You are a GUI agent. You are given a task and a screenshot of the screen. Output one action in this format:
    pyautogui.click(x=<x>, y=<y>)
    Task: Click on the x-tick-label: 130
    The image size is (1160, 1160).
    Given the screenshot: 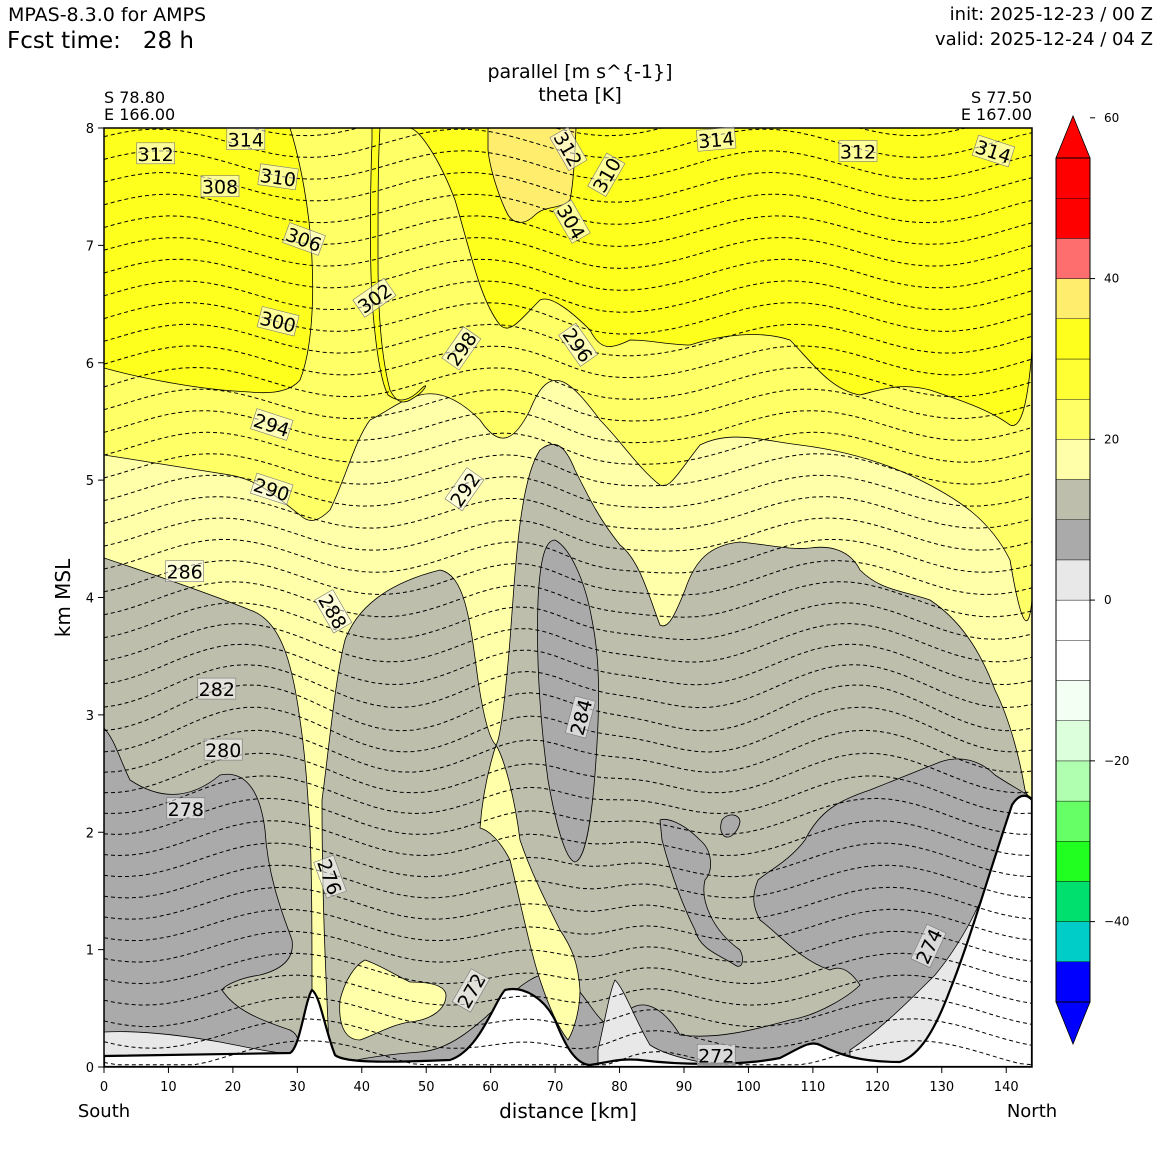 What is the action you would take?
    pyautogui.click(x=941, y=1087)
    